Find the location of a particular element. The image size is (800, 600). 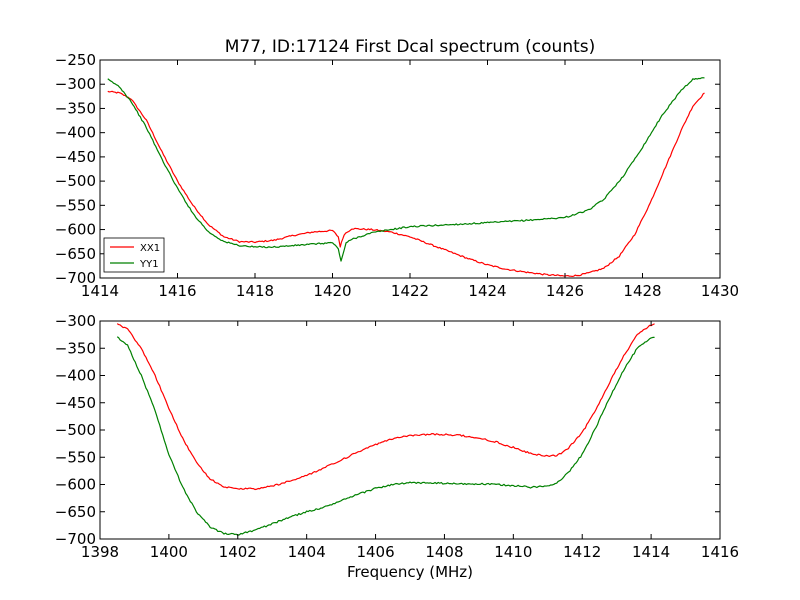

bottom-y-tick-label: −700 is located at coordinates (75, 539).